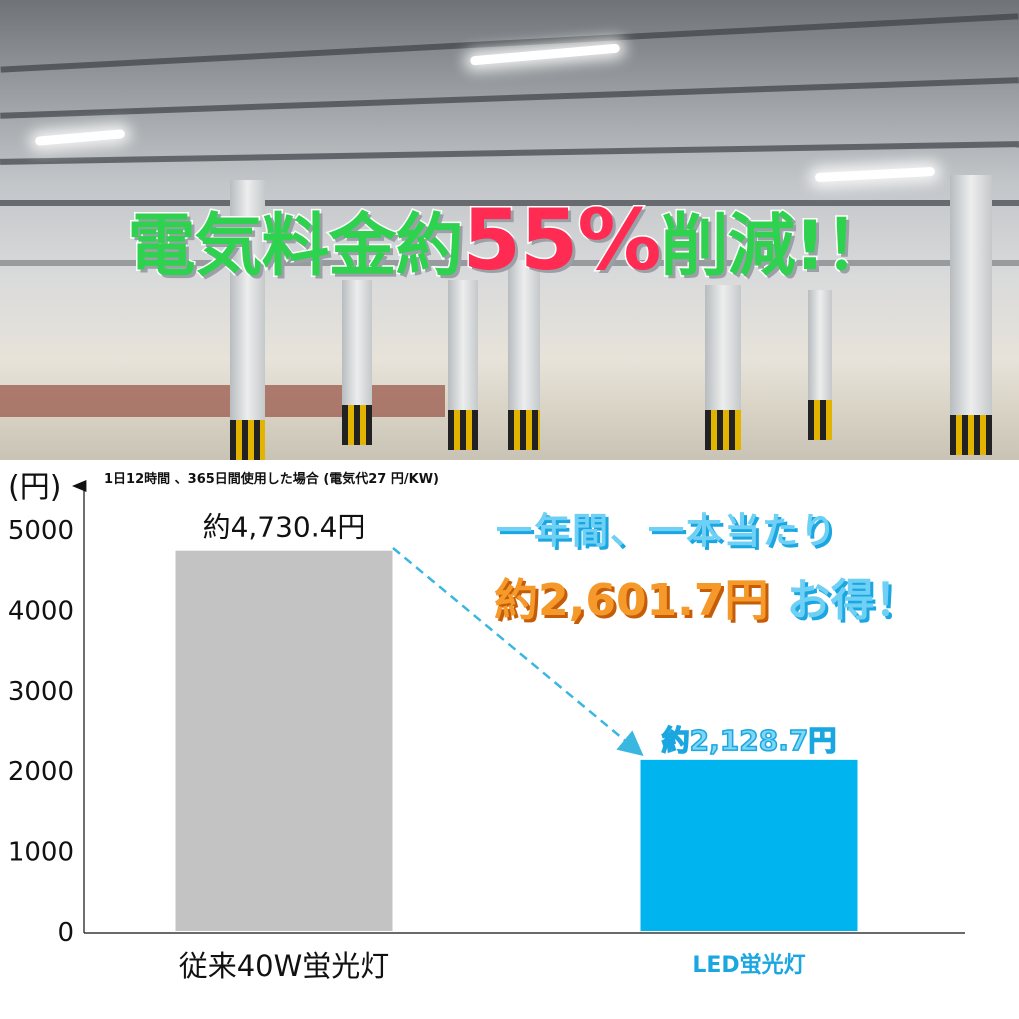 This screenshot has width=1019, height=1019. I want to click on y-tick-label: 2000, so click(41, 772).